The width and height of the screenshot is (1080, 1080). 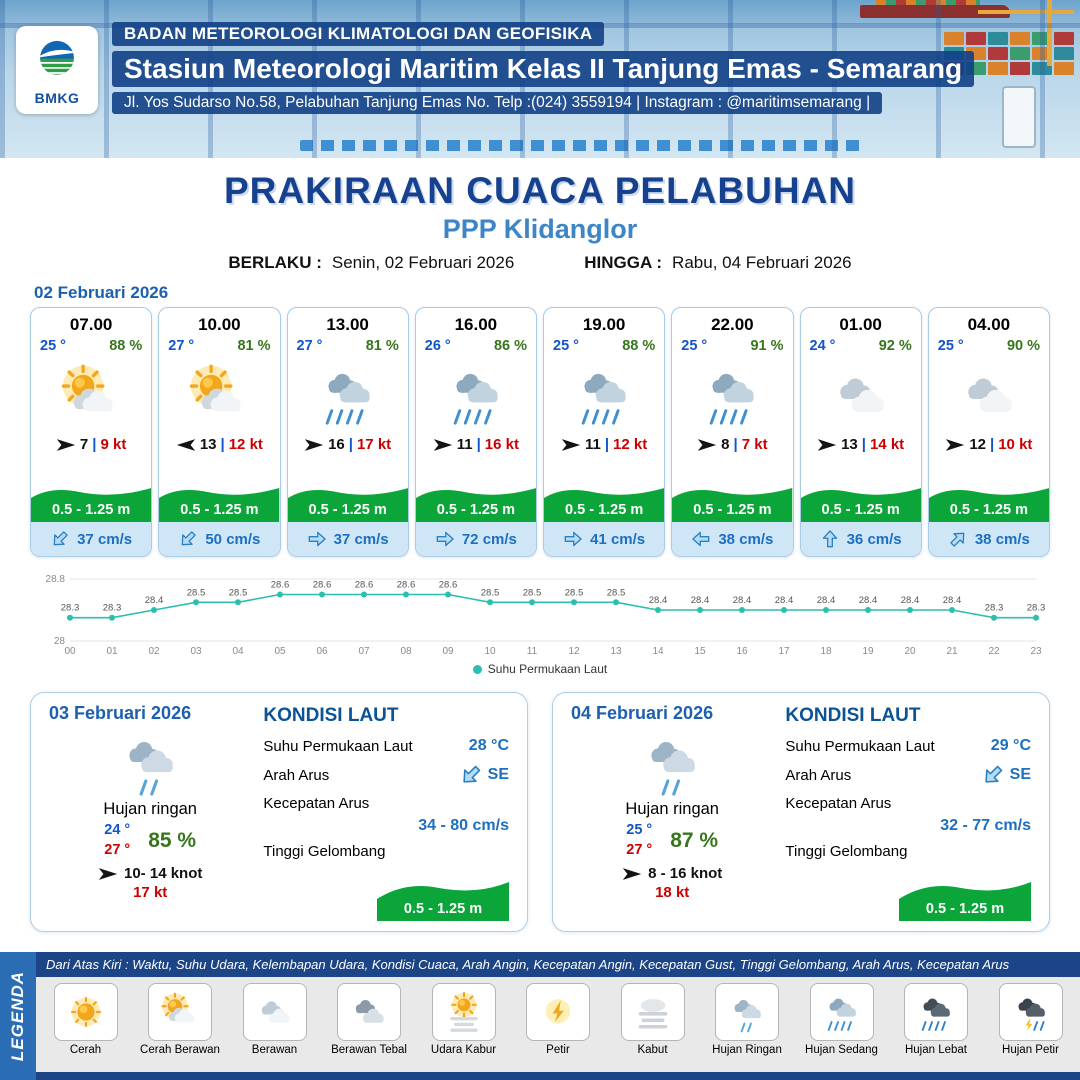 What do you see at coordinates (490, 651) in the screenshot?
I see `svg-text: 10` at bounding box center [490, 651].